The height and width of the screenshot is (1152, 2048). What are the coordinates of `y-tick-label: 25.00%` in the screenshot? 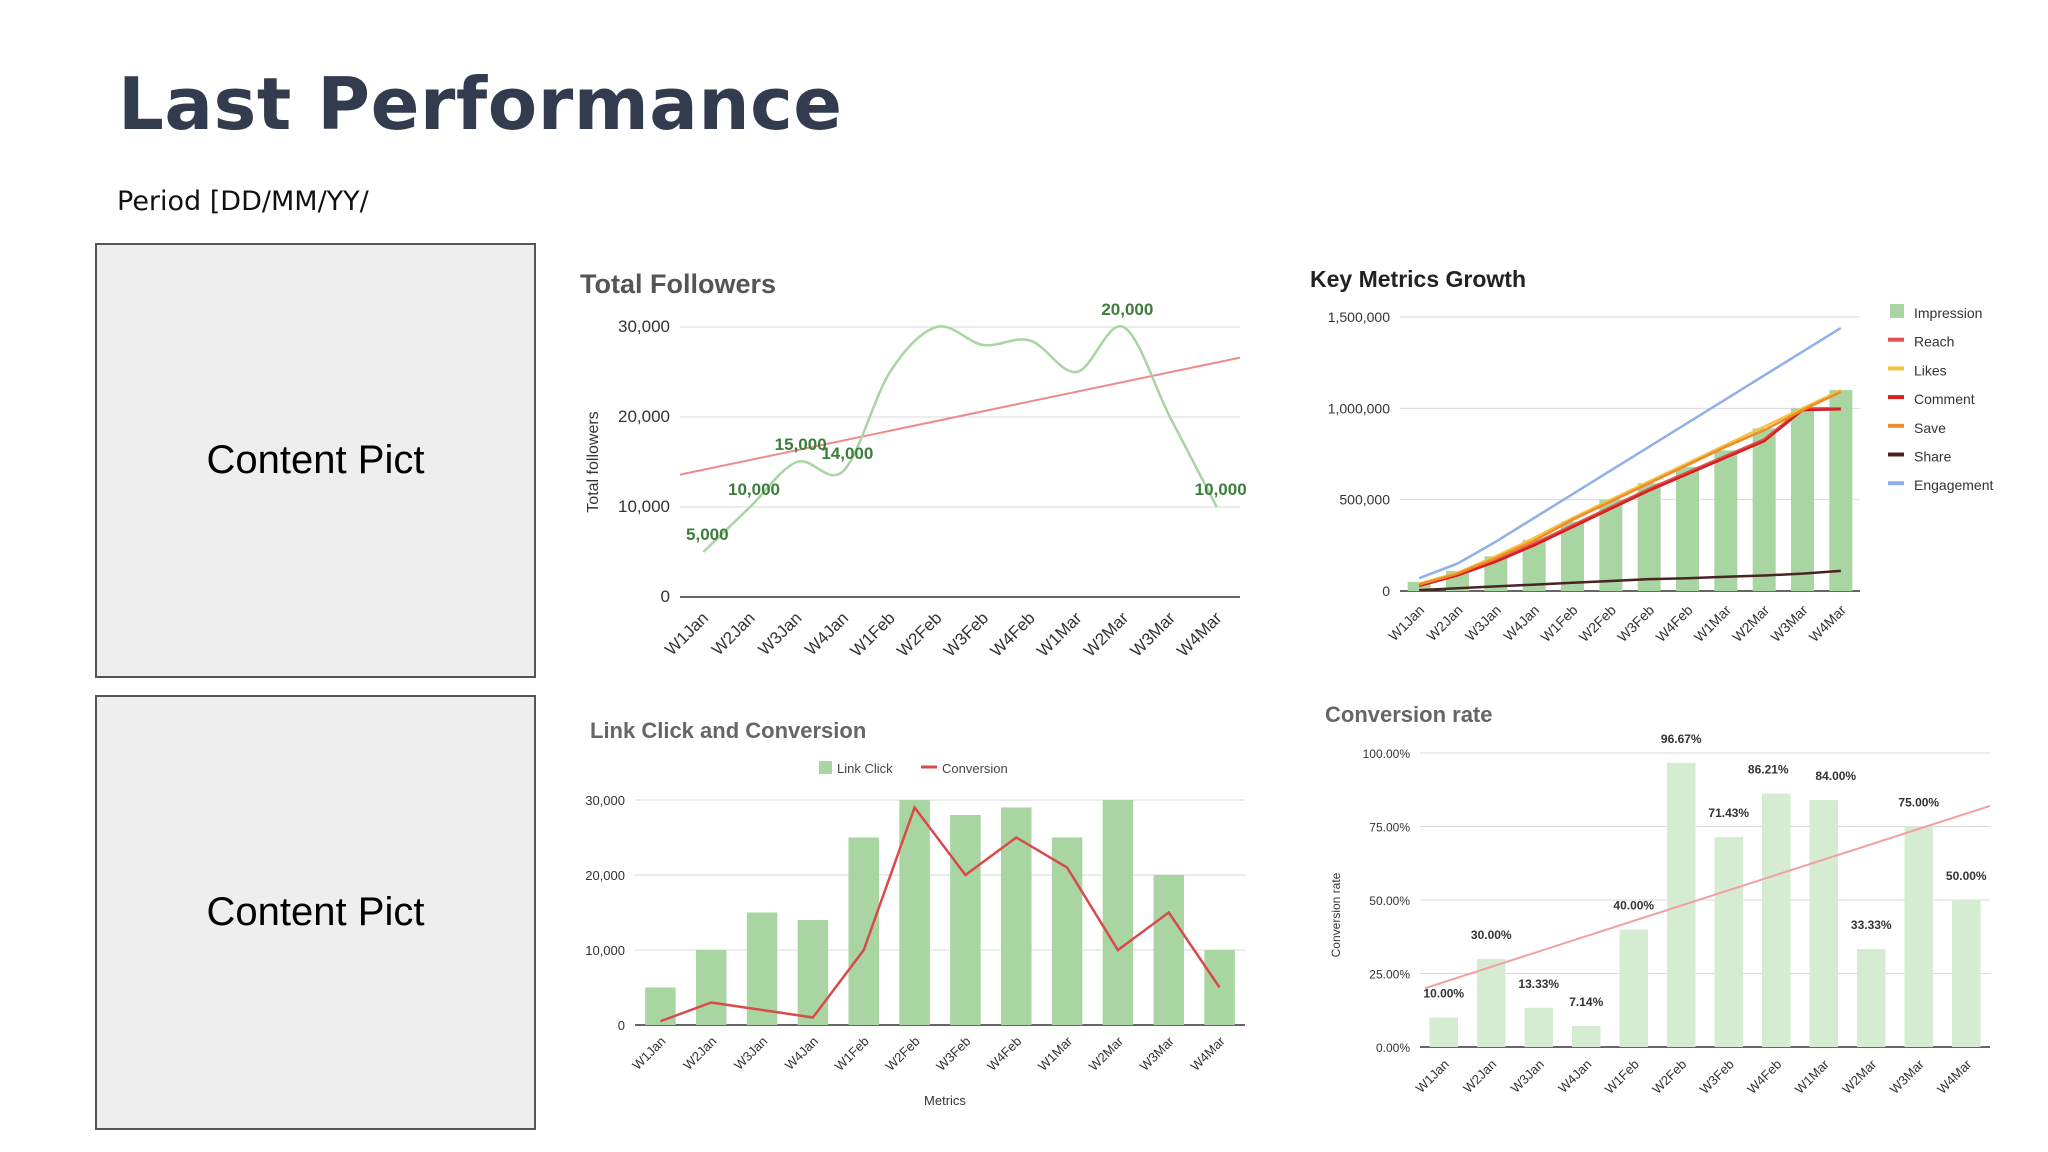 It's located at (1389, 975).